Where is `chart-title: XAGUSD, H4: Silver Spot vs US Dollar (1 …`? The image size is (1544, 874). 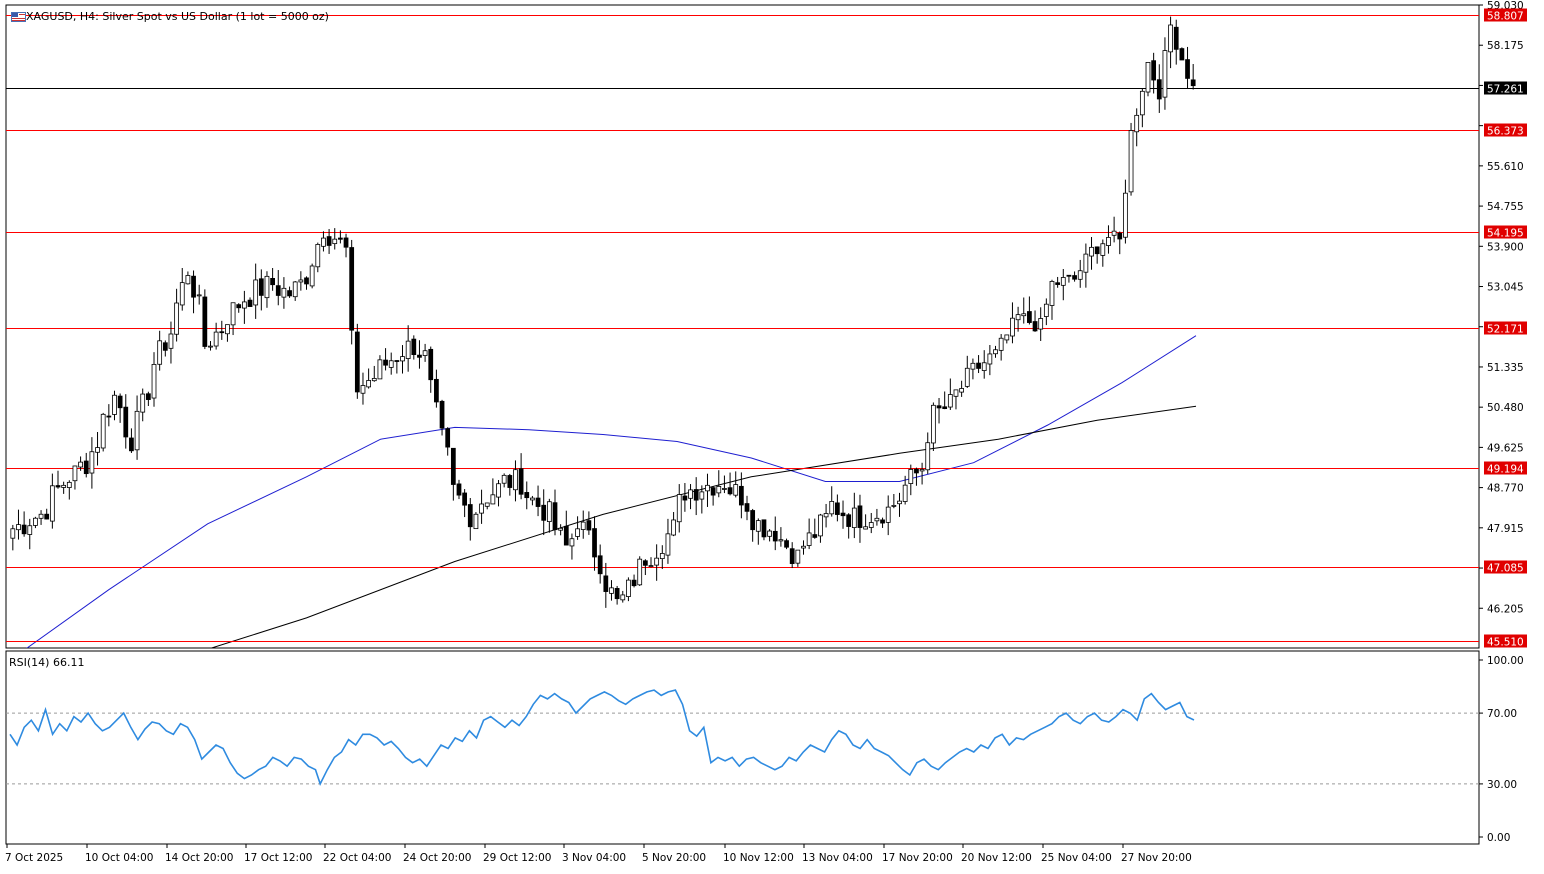
chart-title: XAGUSD, H4: Silver Spot vs US Dollar (1 … is located at coordinates (177, 16).